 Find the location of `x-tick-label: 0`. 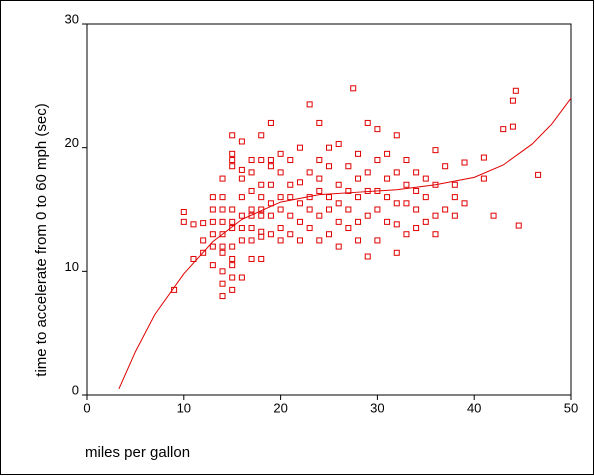

x-tick-label: 0 is located at coordinates (86, 407).